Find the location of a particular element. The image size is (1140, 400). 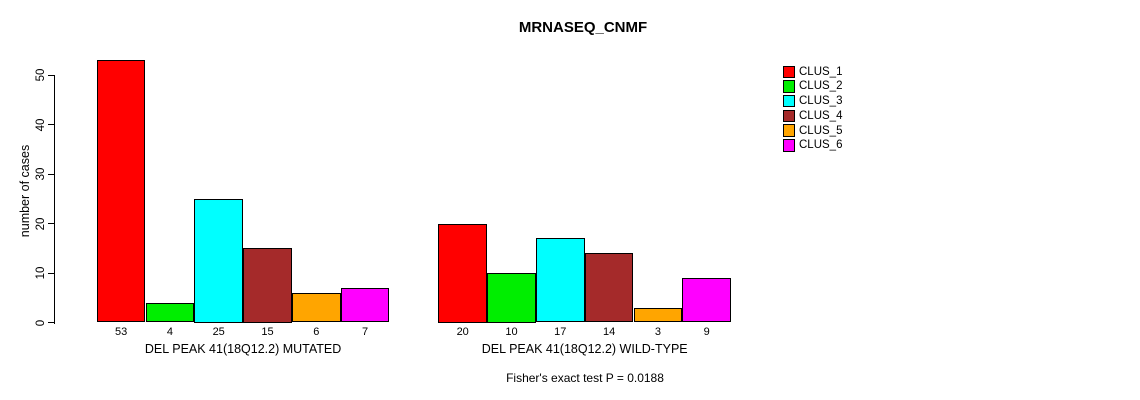

legend-item: CLUS_1 is located at coordinates (837, 73).